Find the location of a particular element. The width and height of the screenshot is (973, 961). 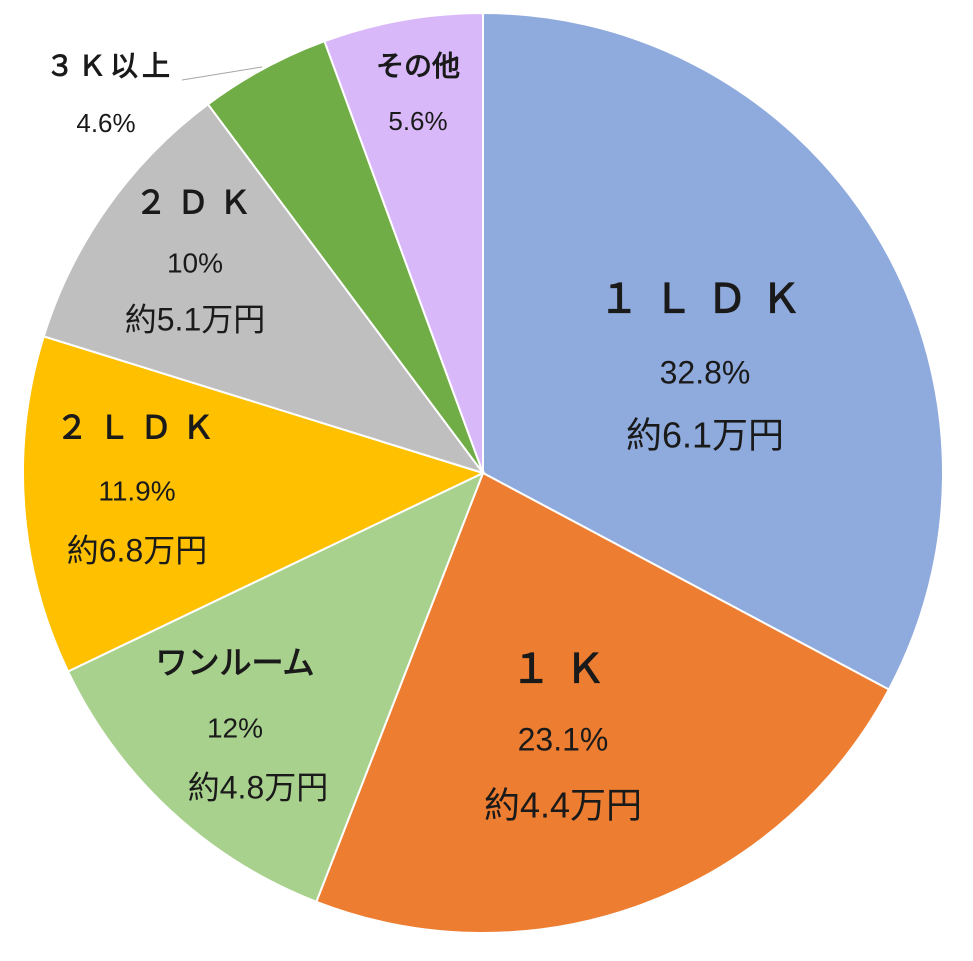

label-1k: １Ｋ 23.1% 約4.4万円 is located at coordinates (563, 737).